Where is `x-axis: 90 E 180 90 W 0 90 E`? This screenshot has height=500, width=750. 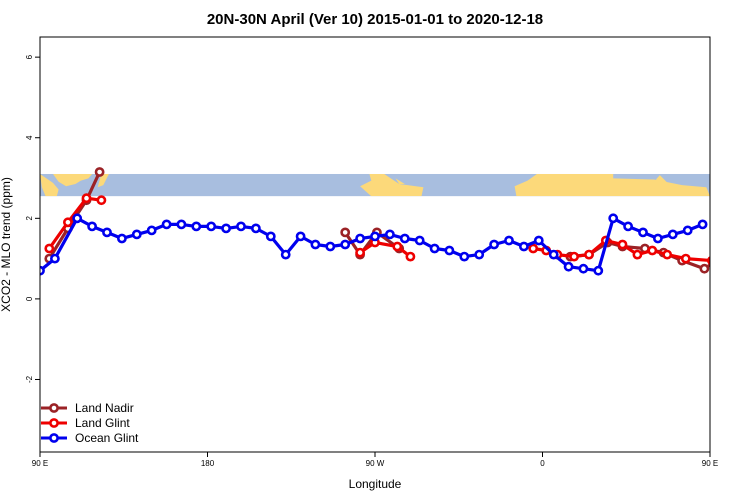 x-axis: 90 E 180 90 W 0 90 E is located at coordinates (375, 460).